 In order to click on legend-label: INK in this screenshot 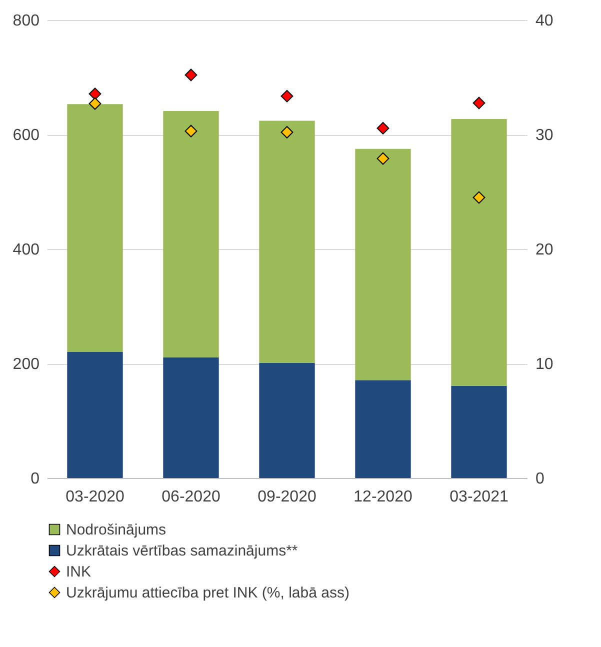, I will do `click(79, 572)`.